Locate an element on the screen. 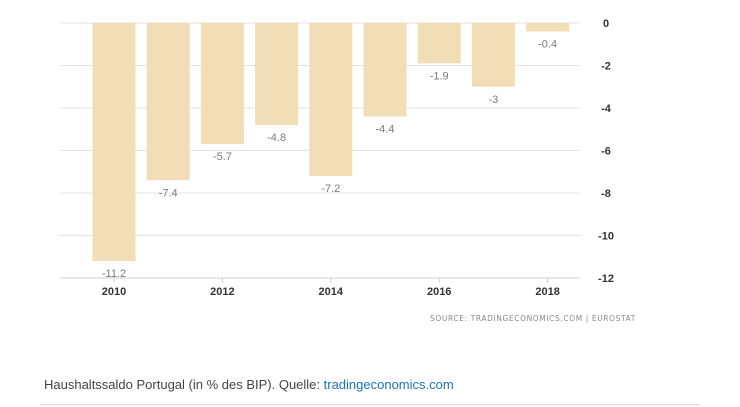 The height and width of the screenshot is (407, 740). x-tick-label: 2018 is located at coordinates (547, 292).